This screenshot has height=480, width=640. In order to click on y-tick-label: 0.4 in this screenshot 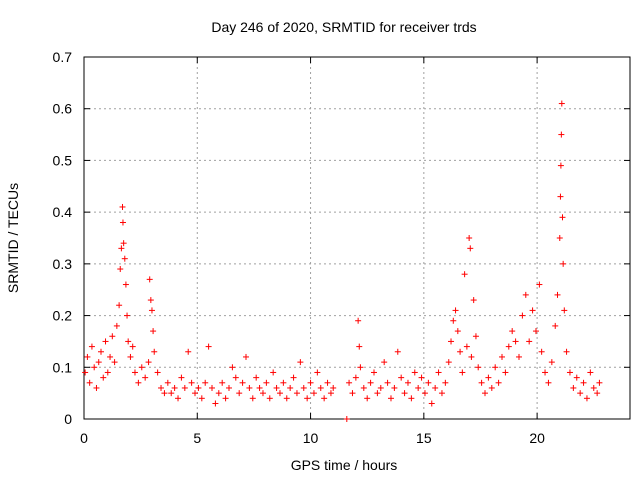, I will do `click(63, 212)`.